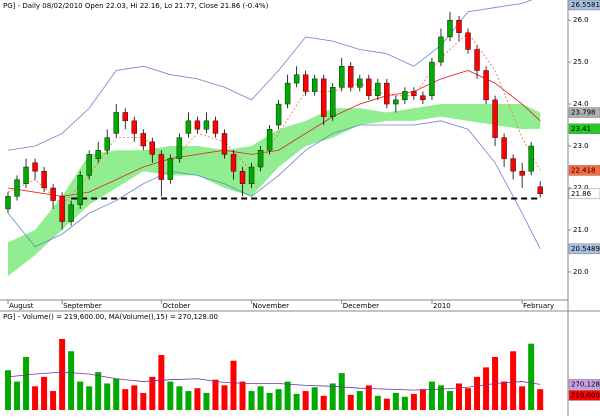 Image resolution: width=600 pixels, height=420 pixels. What do you see at coordinates (581, 62) in the screenshot?
I see `y-tick-label: 25.0` at bounding box center [581, 62].